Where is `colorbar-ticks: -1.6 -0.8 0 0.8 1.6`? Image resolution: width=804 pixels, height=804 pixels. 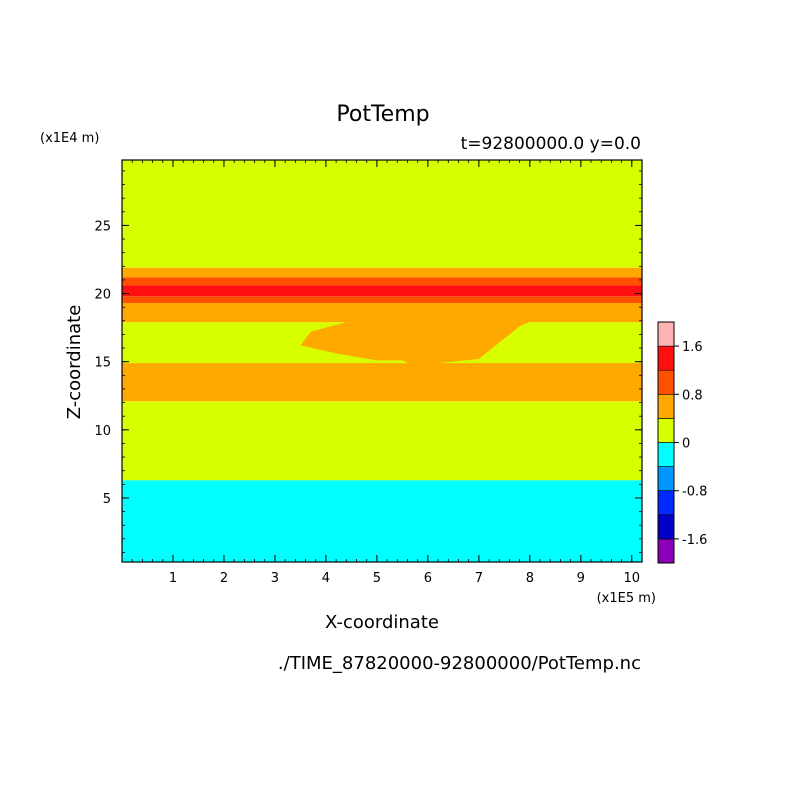
colorbar-ticks: -1.6 -0.8 0 0.8 1.6 is located at coordinates (690, 444).